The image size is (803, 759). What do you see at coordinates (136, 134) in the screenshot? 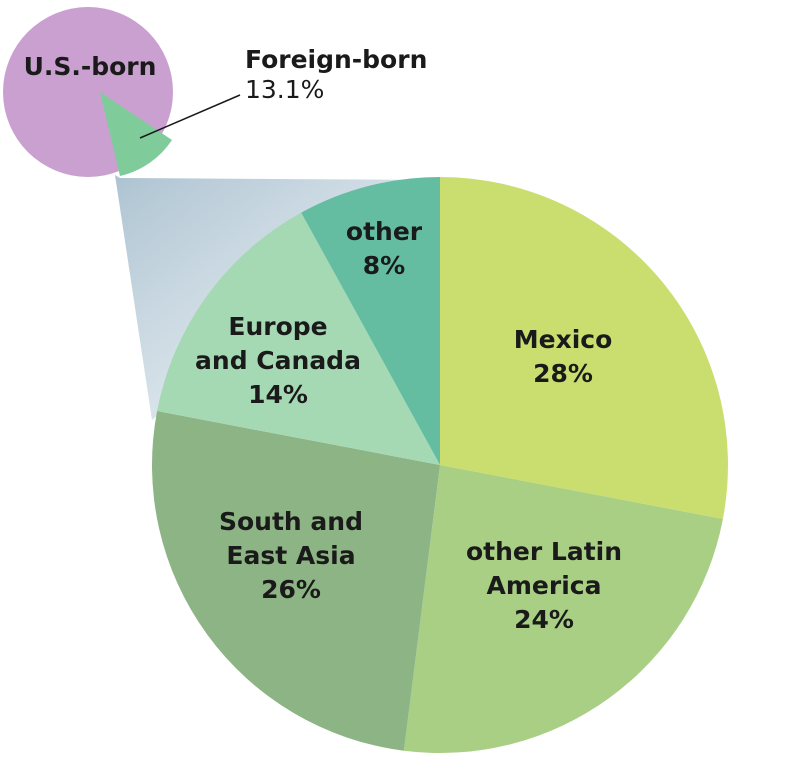
I see `slice-foreign-born` at bounding box center [136, 134].